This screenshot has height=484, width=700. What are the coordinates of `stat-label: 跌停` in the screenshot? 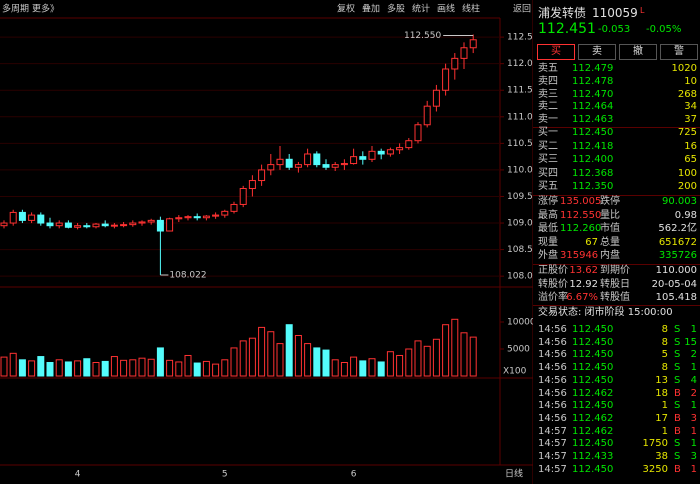 It's located at (610, 201).